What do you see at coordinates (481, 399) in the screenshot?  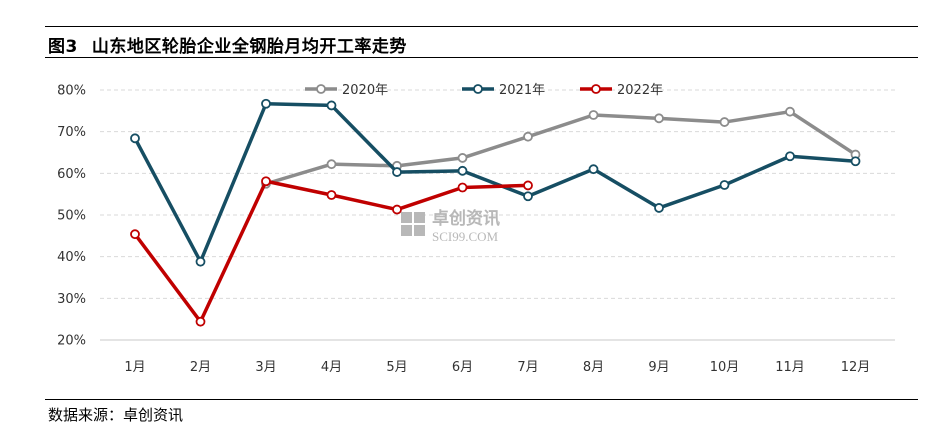 I see `bottom-rule` at bounding box center [481, 399].